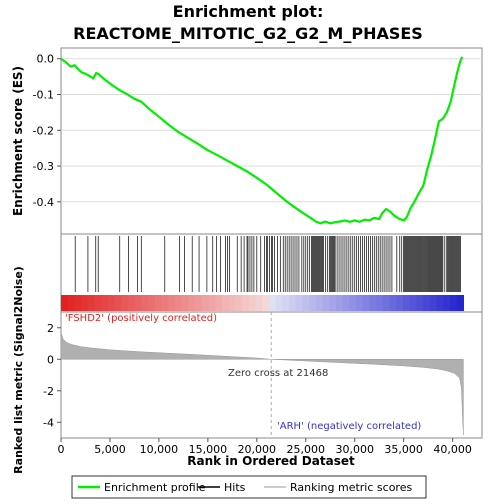 The image size is (500, 504). I want to click on legend-box, so click(249, 487).